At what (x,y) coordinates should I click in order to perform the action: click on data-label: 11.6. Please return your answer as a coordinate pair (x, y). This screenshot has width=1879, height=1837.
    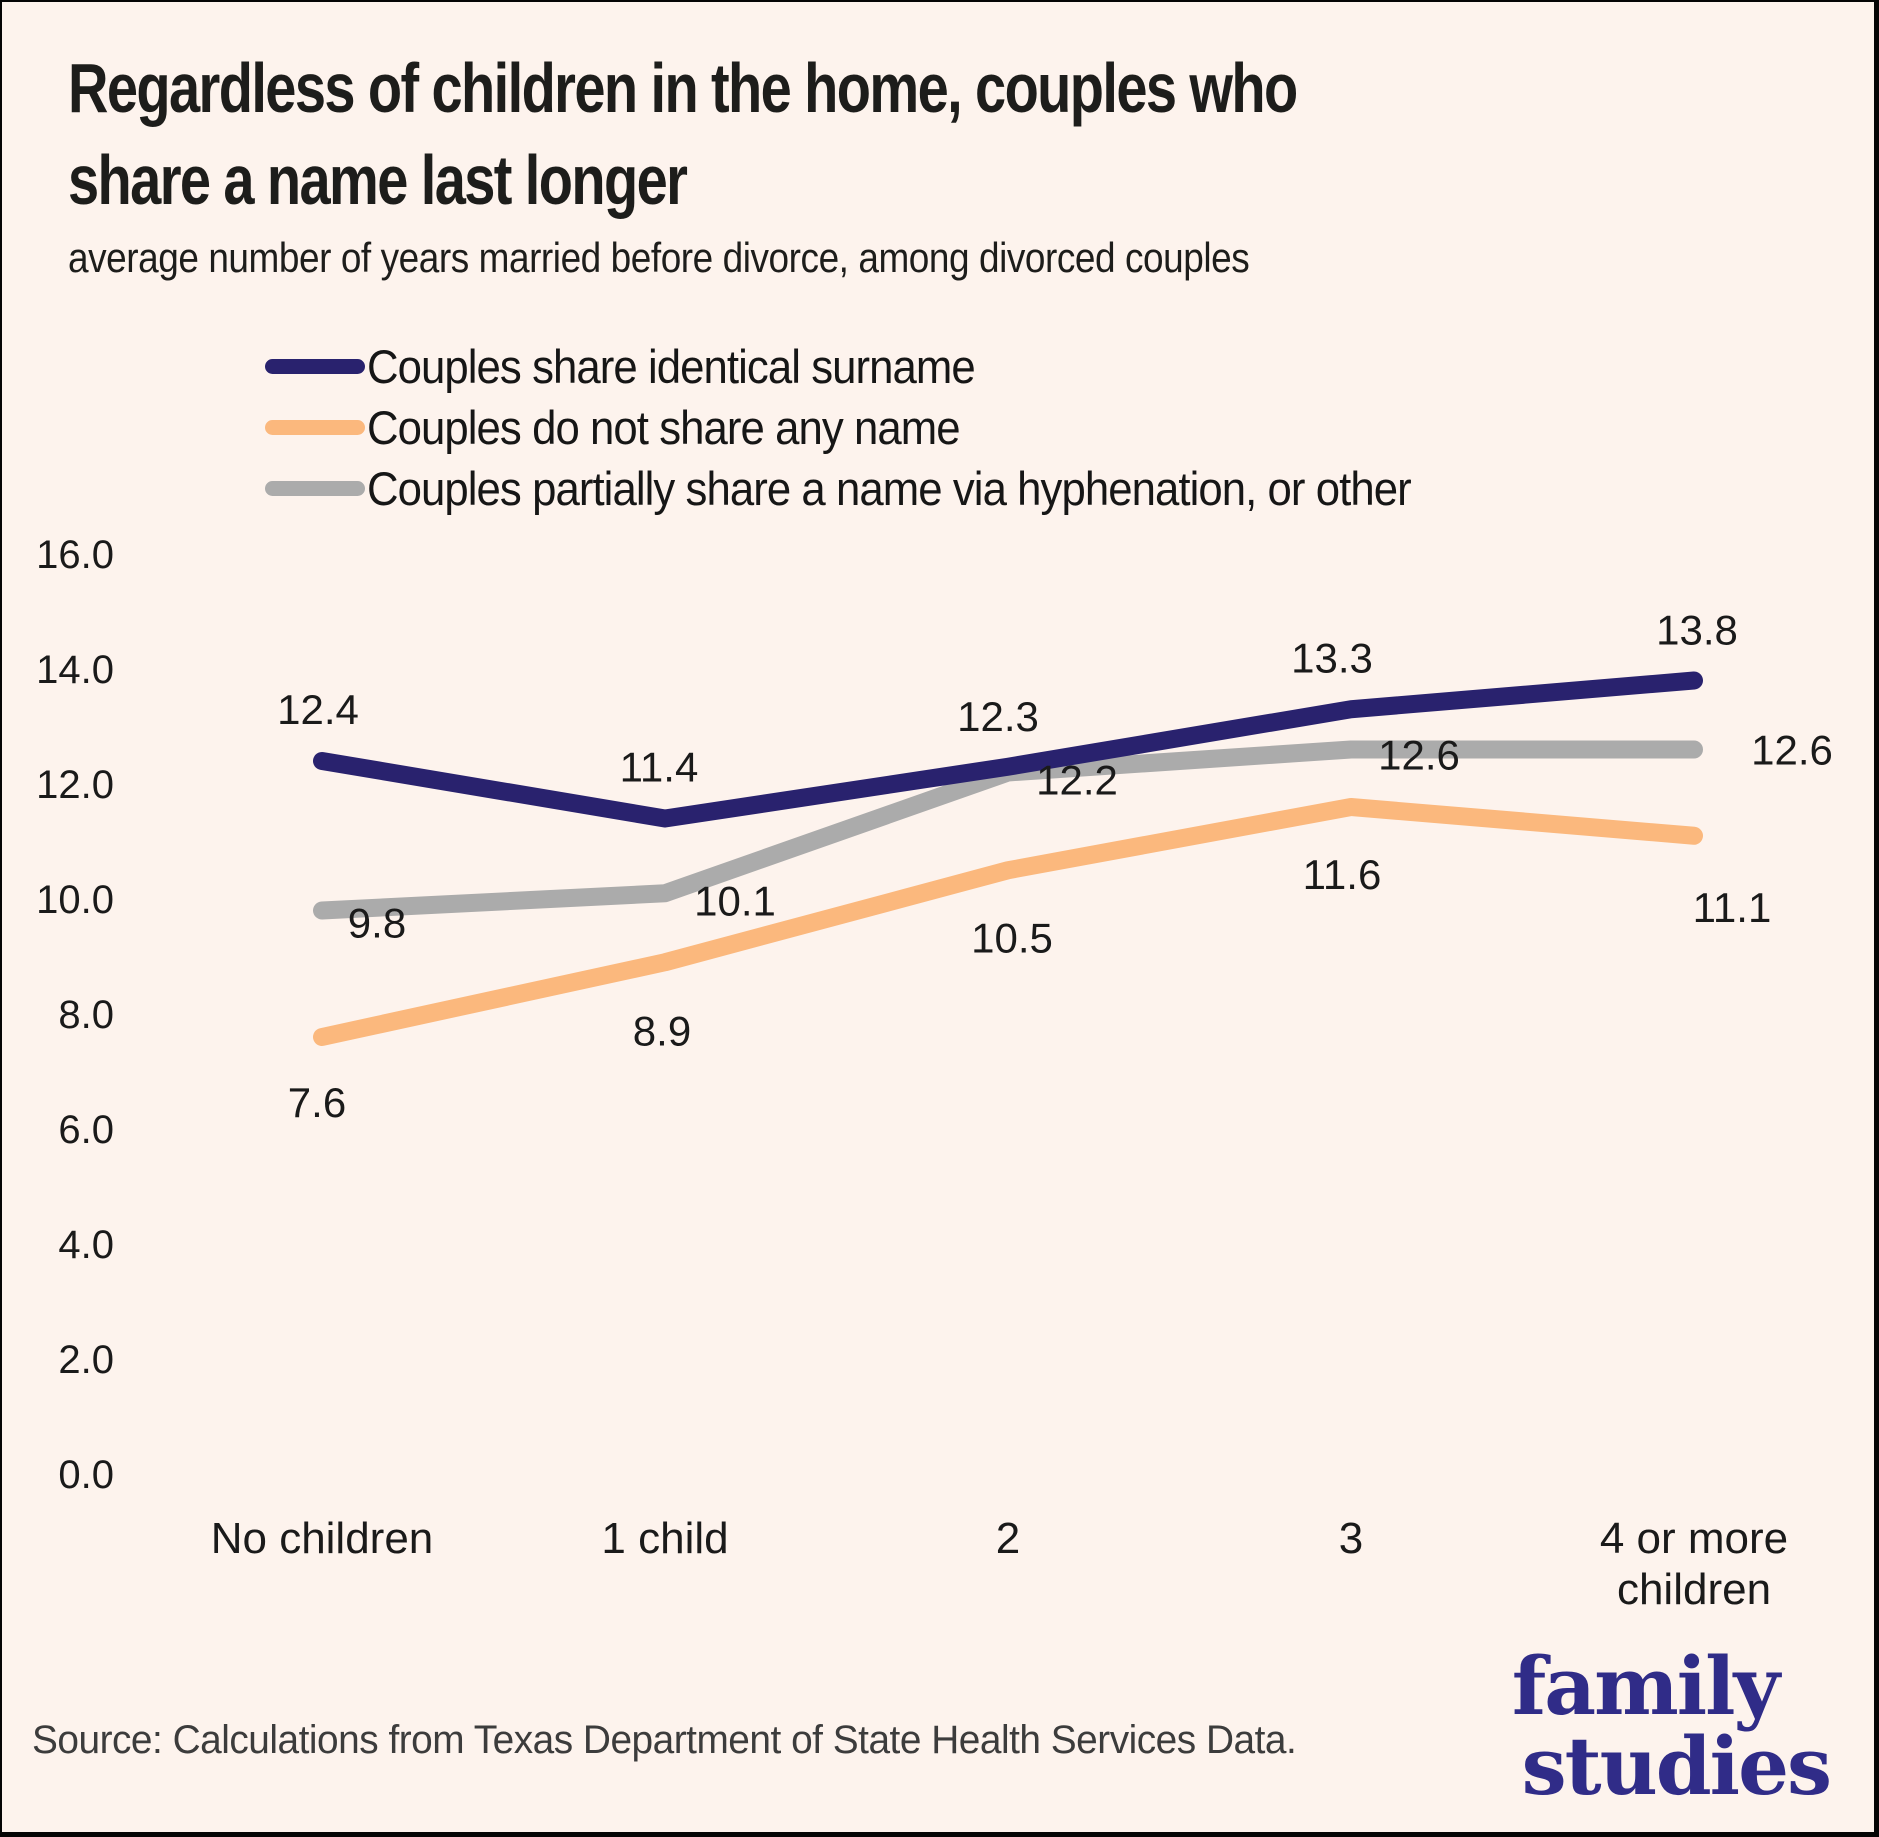
    Looking at the image, I should click on (1342, 874).